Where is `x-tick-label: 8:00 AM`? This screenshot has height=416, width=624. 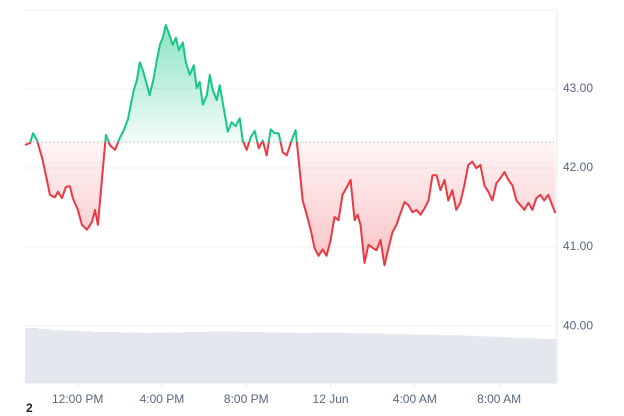
x-tick-label: 8:00 AM is located at coordinates (499, 399).